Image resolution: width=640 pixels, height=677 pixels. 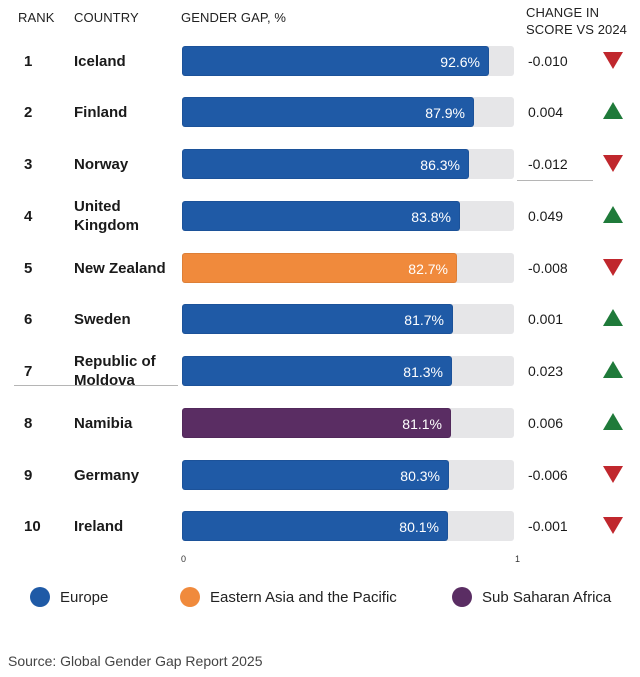 I want to click on bar: 81.7%, so click(x=317, y=319).